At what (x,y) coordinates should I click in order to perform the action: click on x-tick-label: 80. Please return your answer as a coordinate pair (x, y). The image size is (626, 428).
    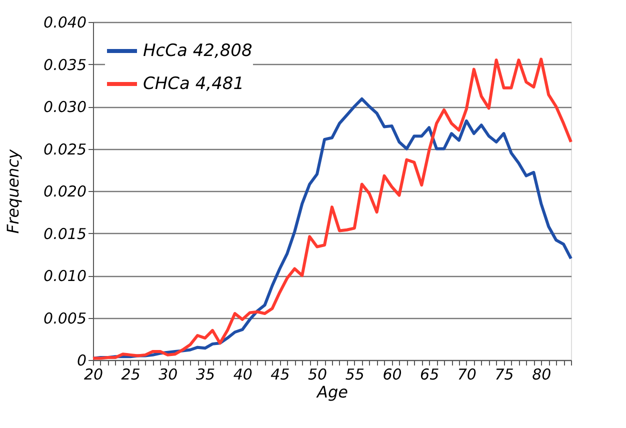
    Looking at the image, I should click on (542, 375).